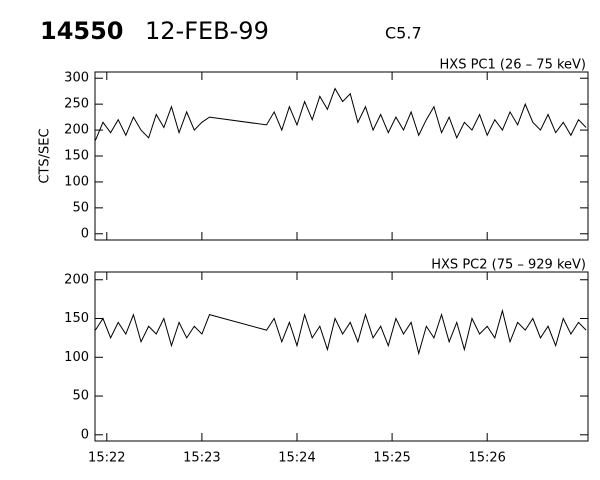  What do you see at coordinates (391, 458) in the screenshot?
I see `x-tick-label: 15:25` at bounding box center [391, 458].